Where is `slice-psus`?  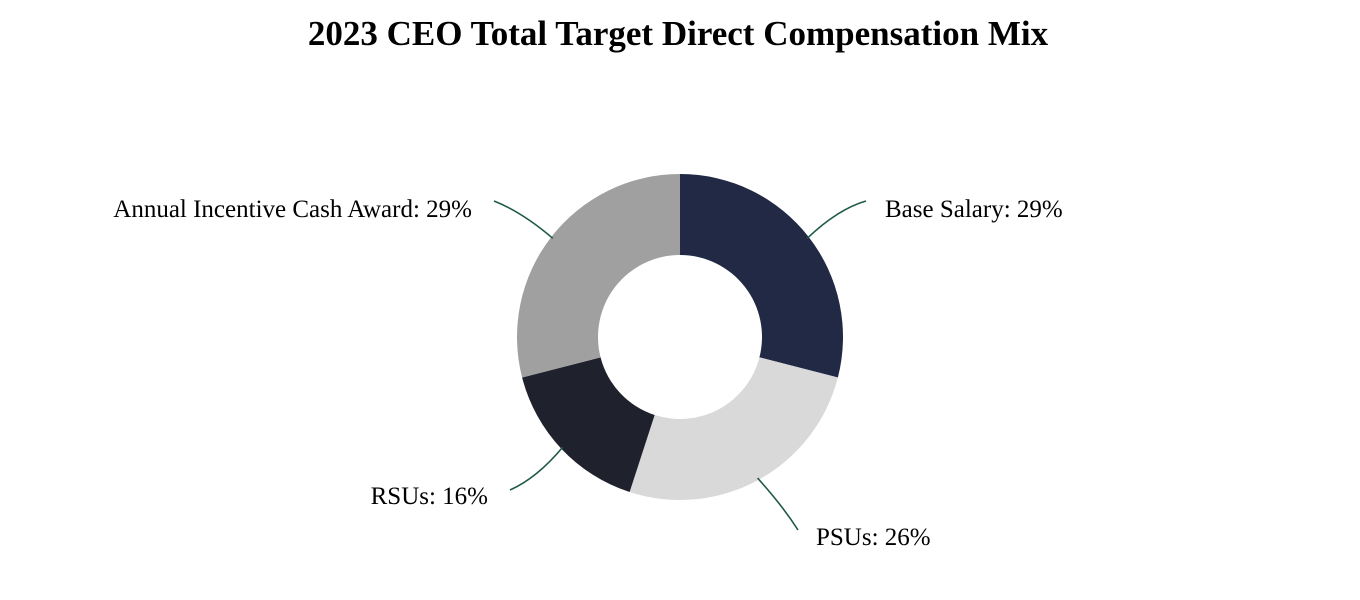 slice-psus is located at coordinates (733, 428).